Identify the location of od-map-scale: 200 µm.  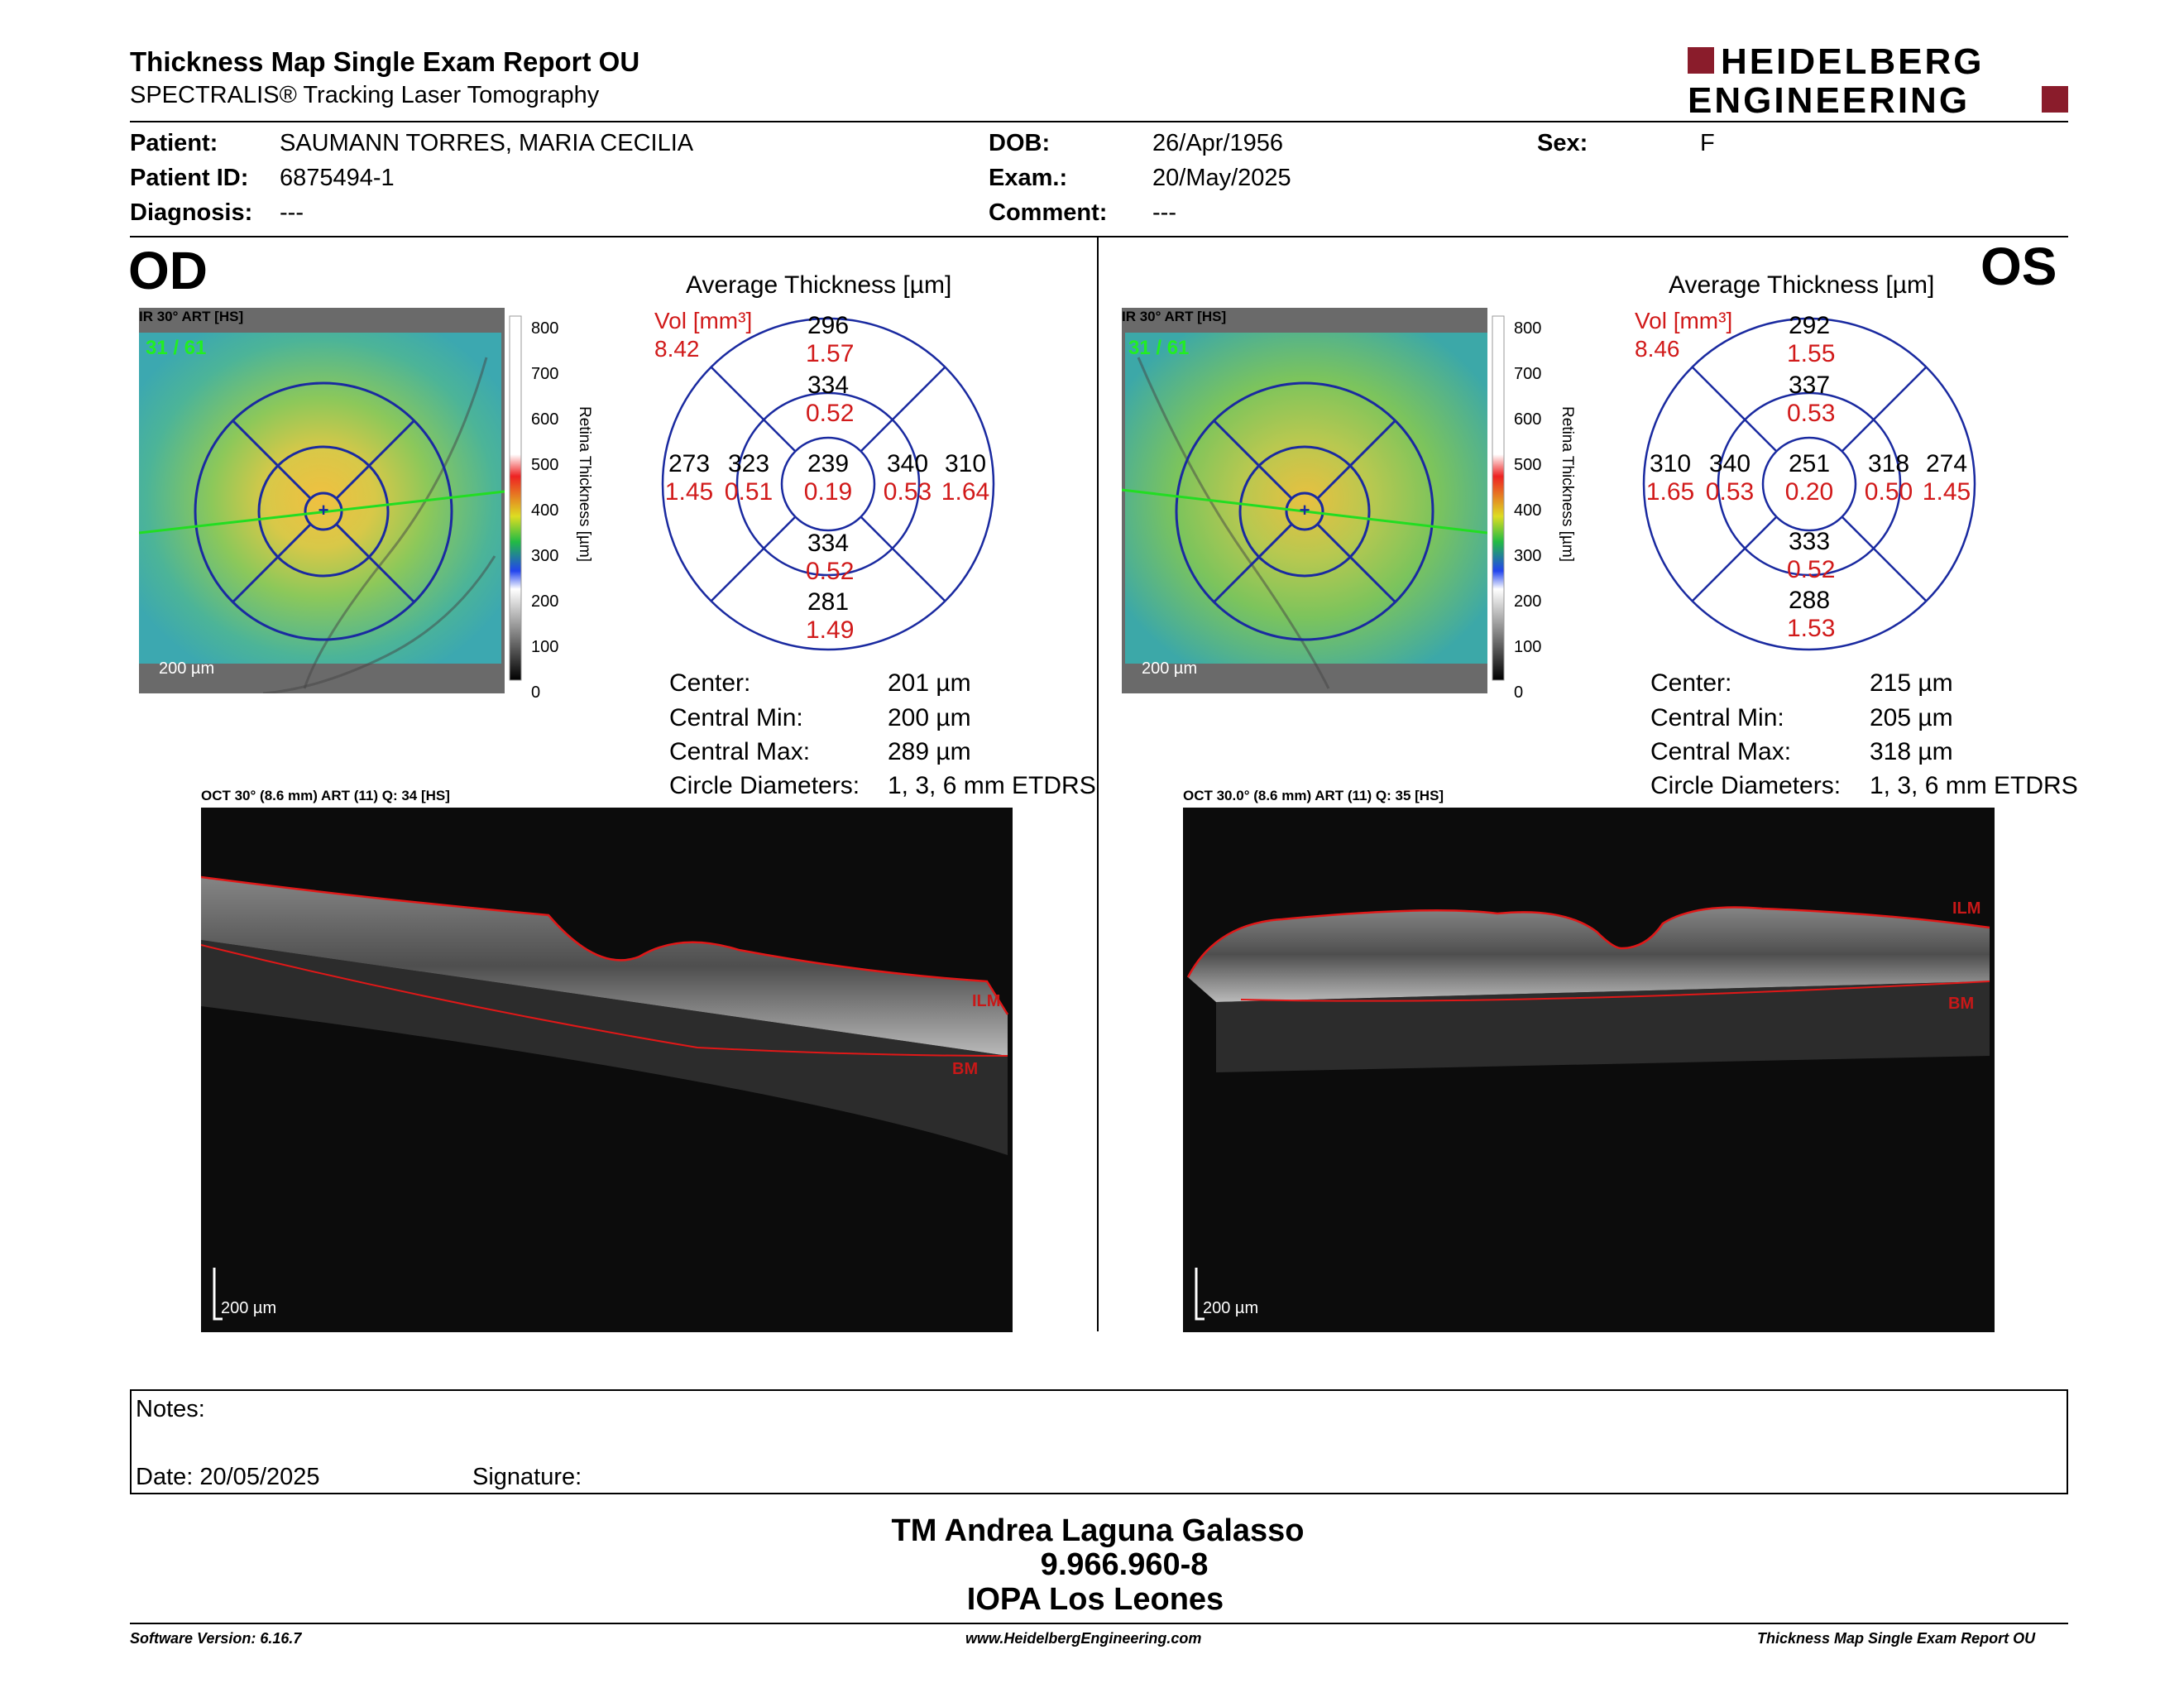
(186, 668).